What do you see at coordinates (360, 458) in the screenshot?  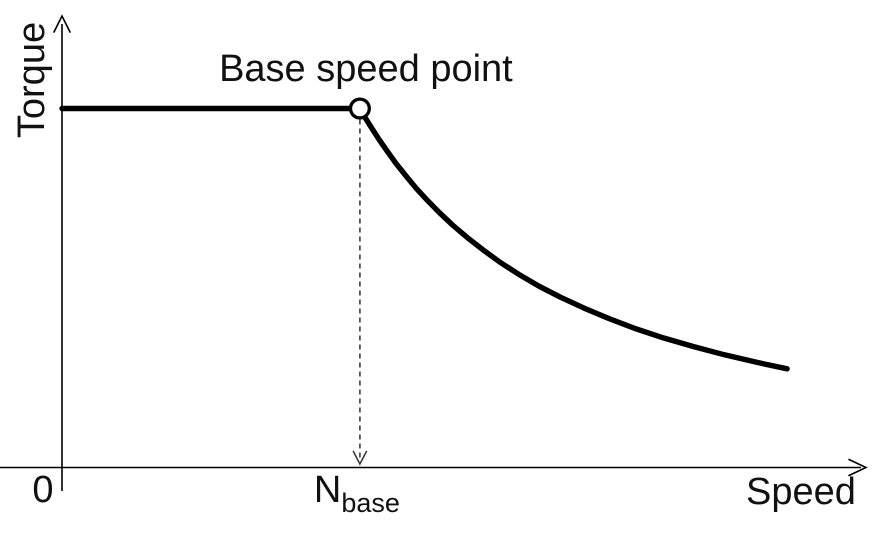 I see `dropline-arrowhead` at bounding box center [360, 458].